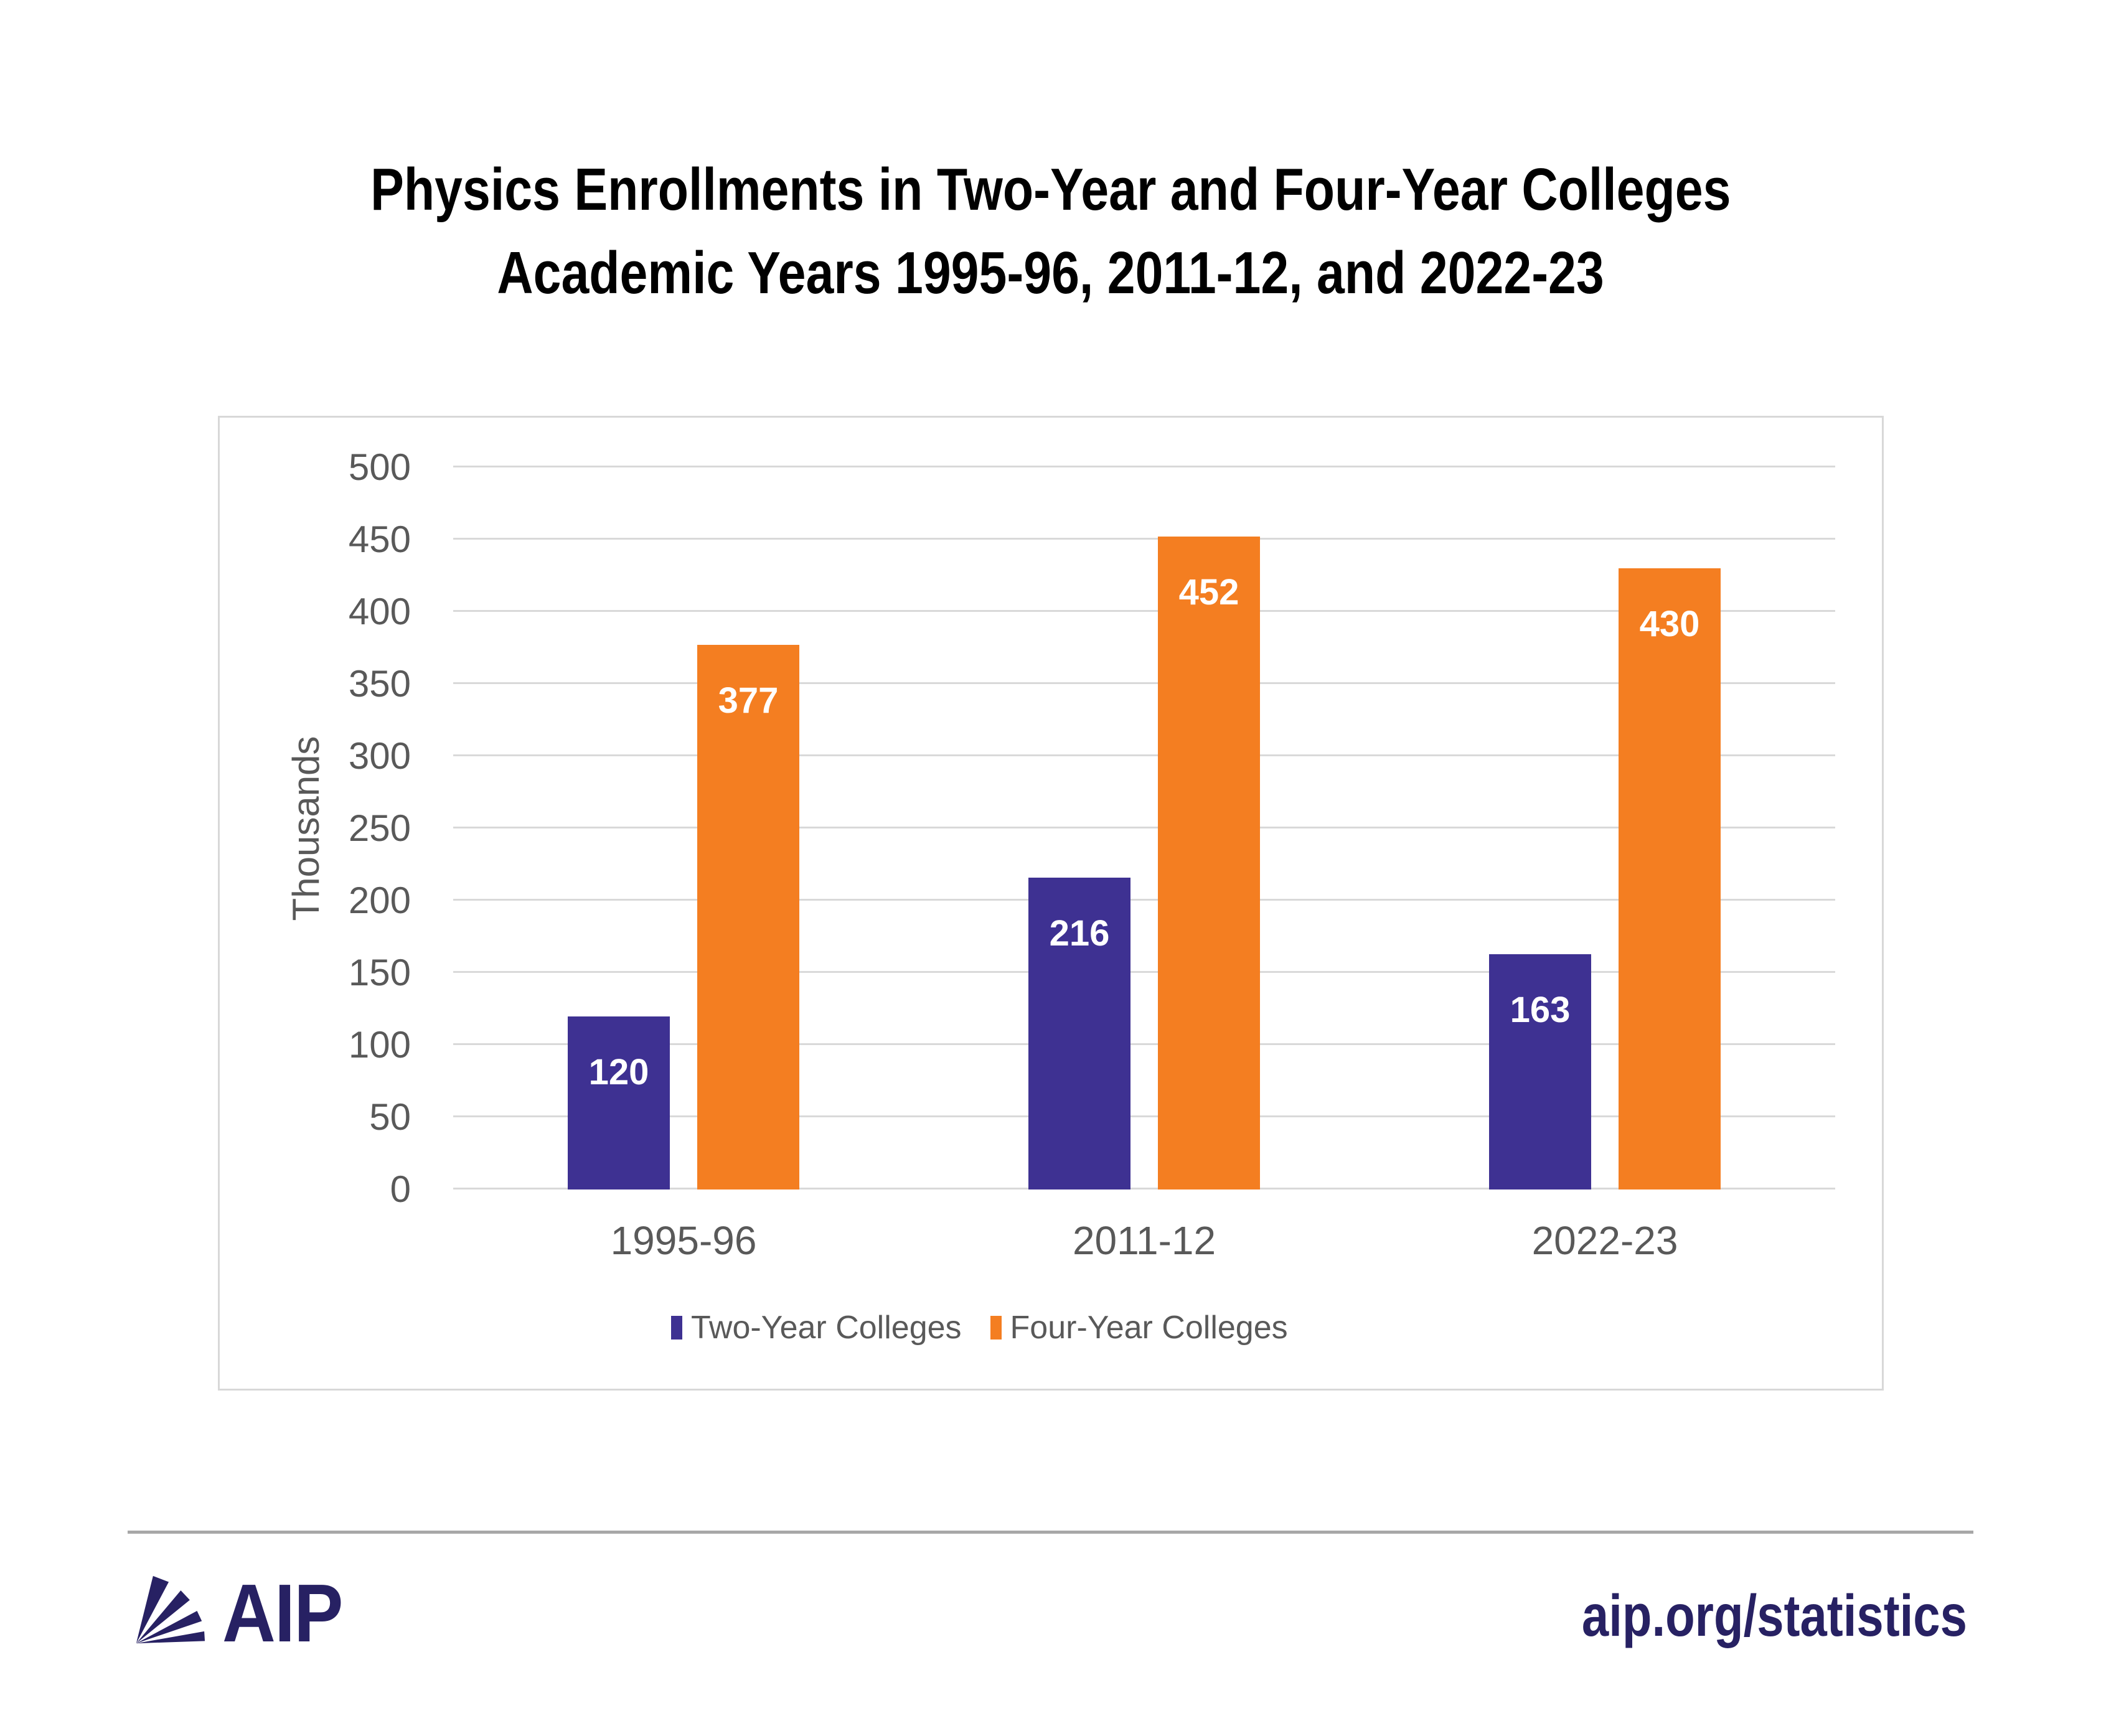 This screenshot has height=1736, width=2101. What do you see at coordinates (996, 1328) in the screenshot?
I see `four-year-legend-swatch-icon` at bounding box center [996, 1328].